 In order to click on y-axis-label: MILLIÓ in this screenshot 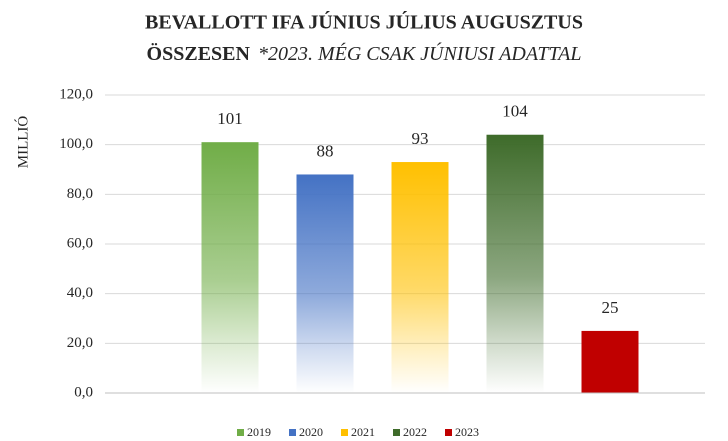, I will do `click(22, 142)`.